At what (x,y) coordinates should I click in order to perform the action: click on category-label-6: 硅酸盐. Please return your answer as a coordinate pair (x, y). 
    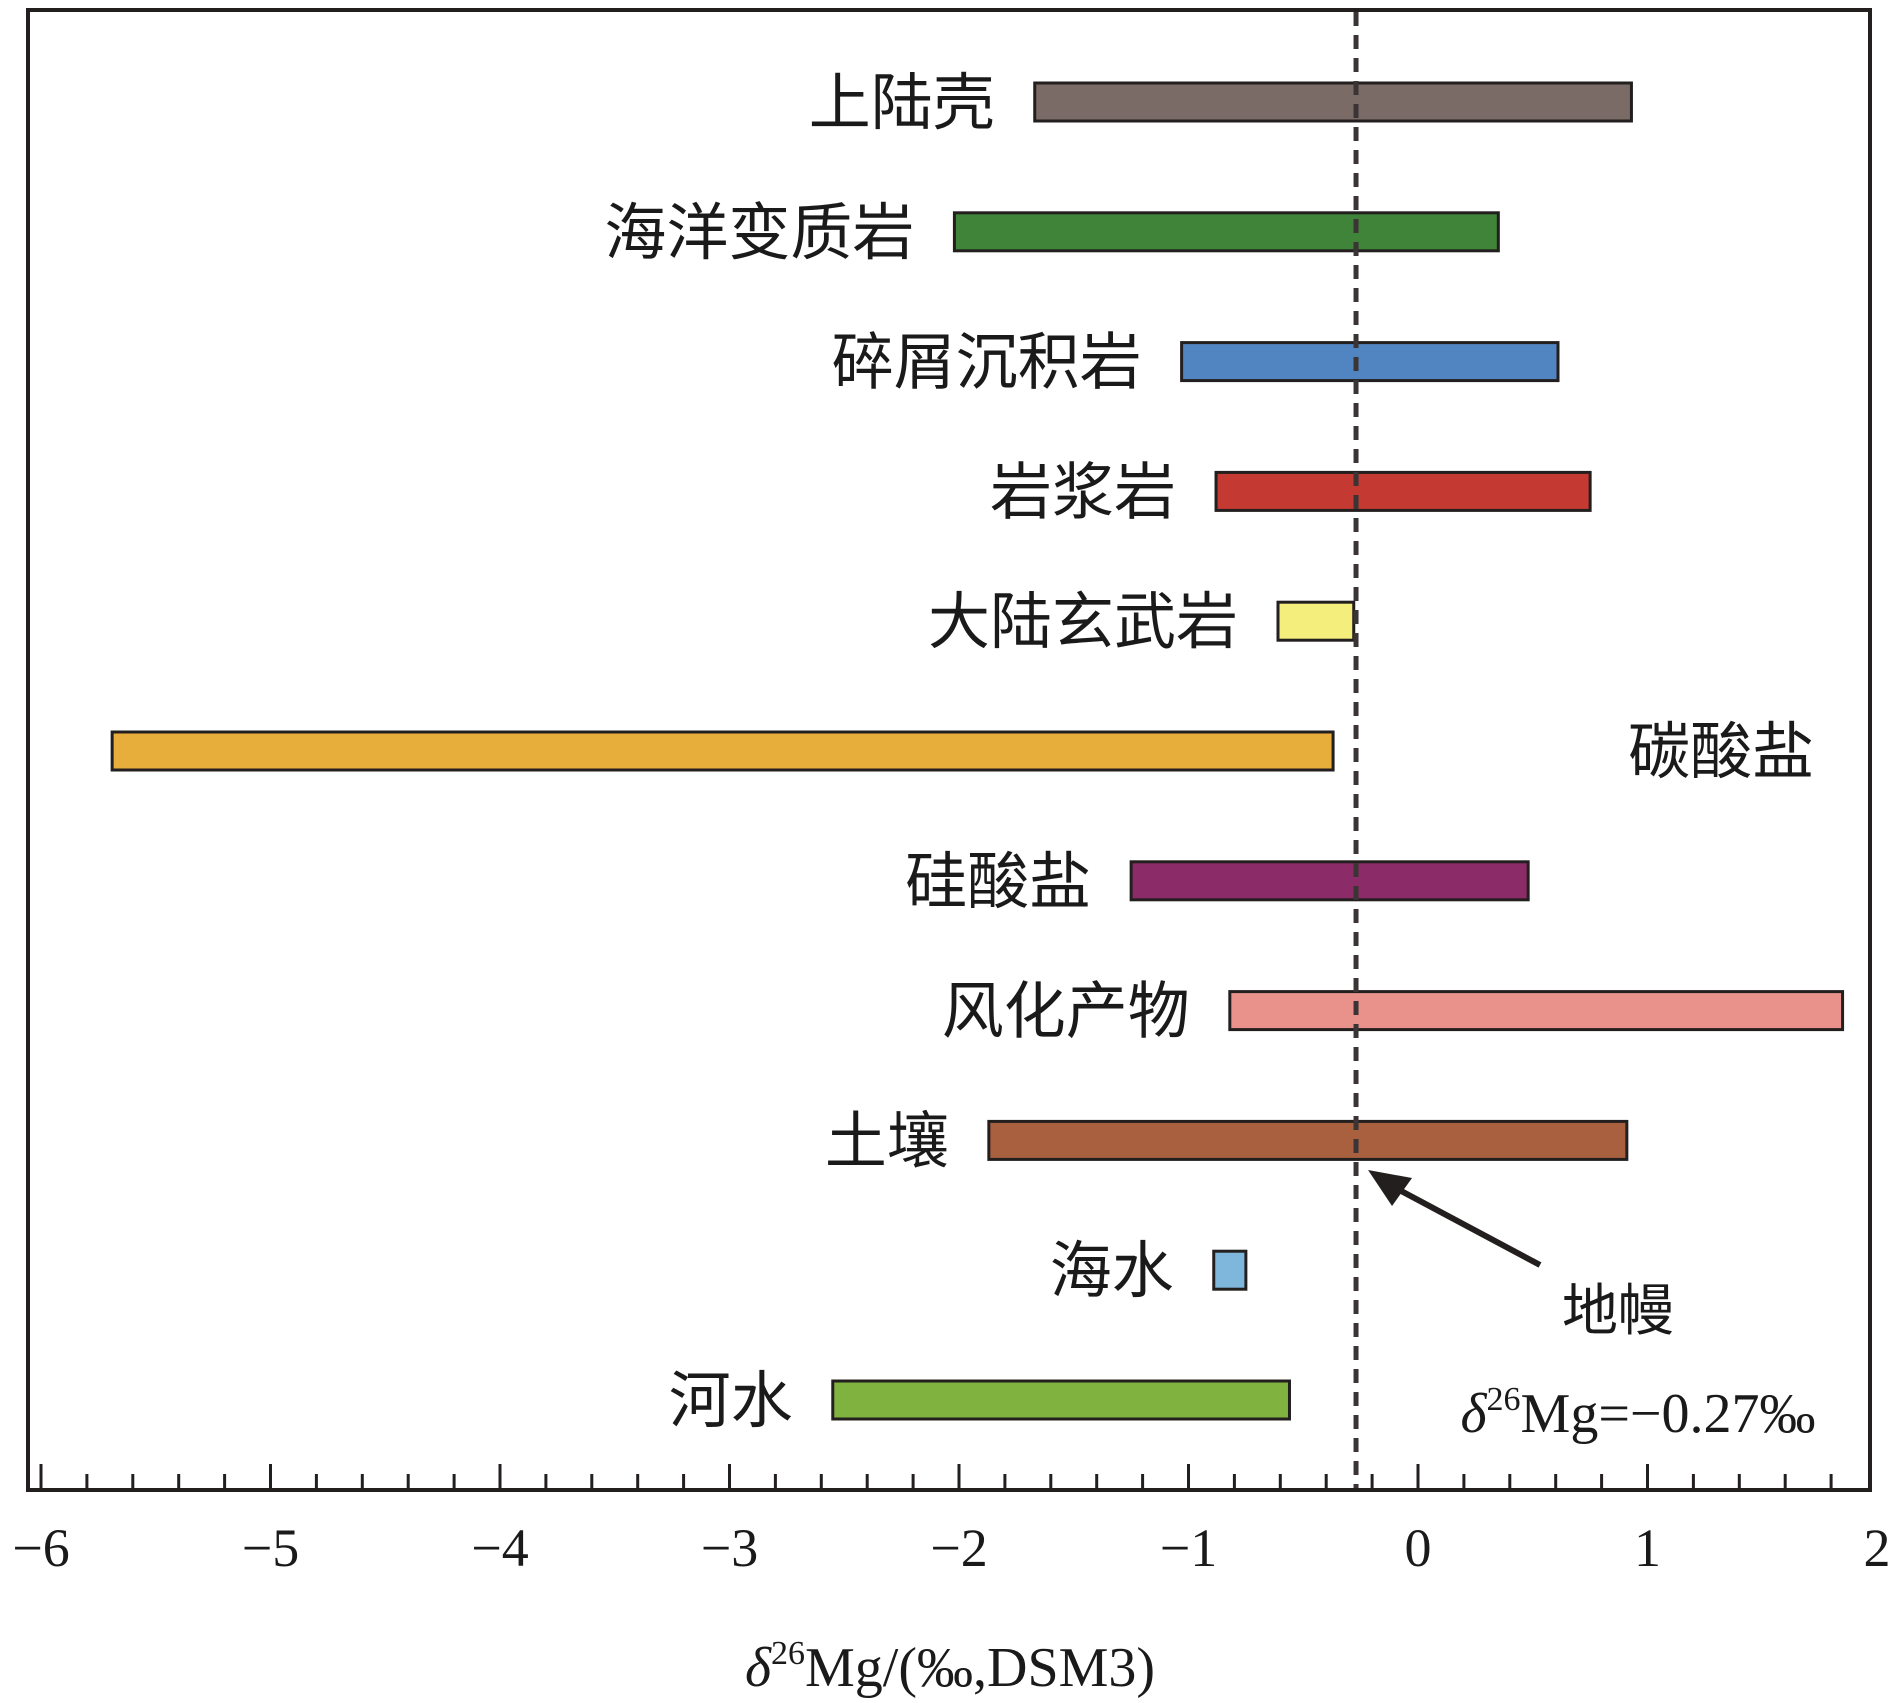
    Looking at the image, I should click on (998, 881).